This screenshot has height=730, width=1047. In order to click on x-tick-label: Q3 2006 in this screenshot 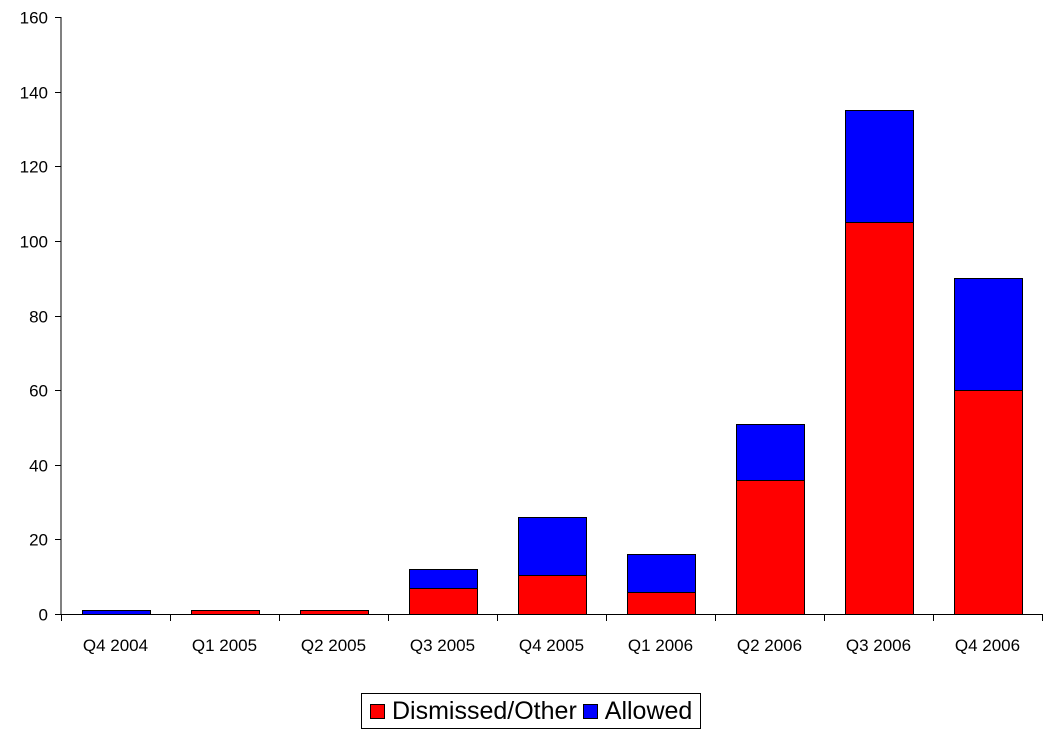, I will do `click(878, 645)`.